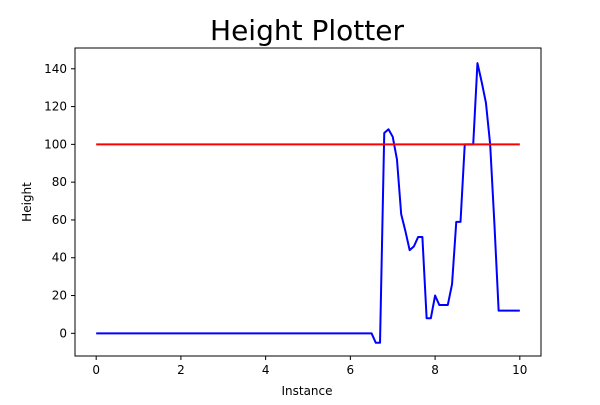 This screenshot has height=405, width=600. Describe the element at coordinates (59, 220) in the screenshot. I see `y-tick-label: 60` at that location.